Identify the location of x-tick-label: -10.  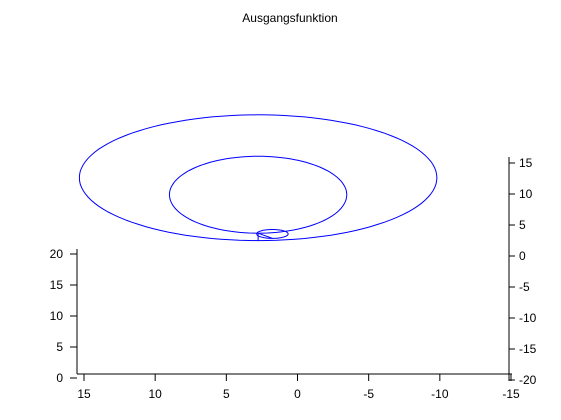
(440, 394).